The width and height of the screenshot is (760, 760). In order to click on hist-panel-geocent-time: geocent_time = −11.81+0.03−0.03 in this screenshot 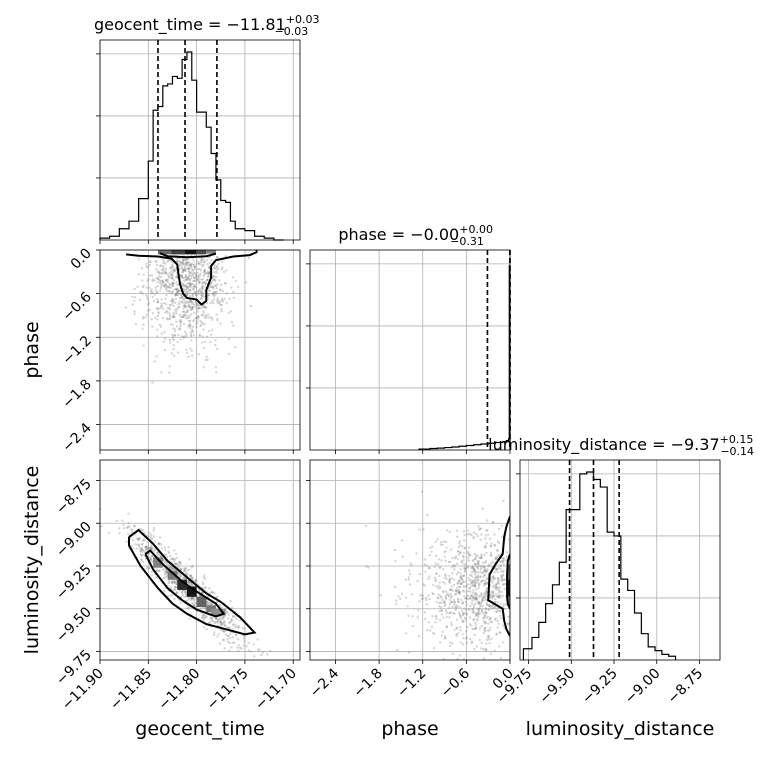, I will do `click(206, 128)`.